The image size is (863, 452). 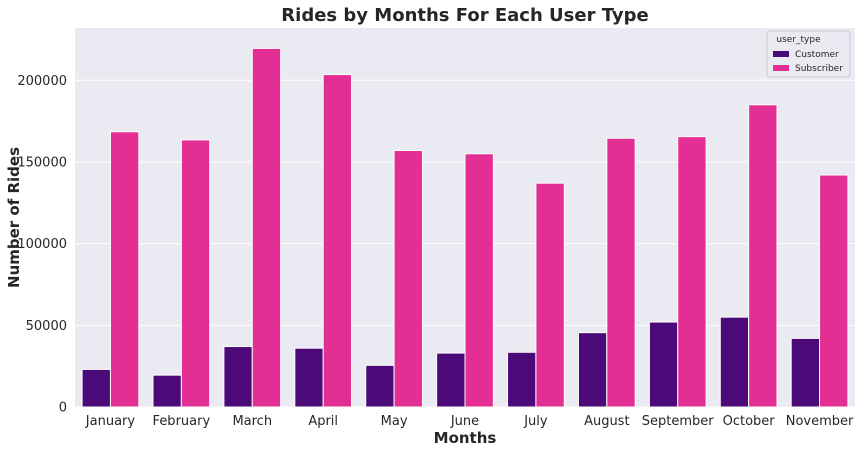 I want to click on chart-title: Rides by Months For Each User Type, so click(x=464, y=15).